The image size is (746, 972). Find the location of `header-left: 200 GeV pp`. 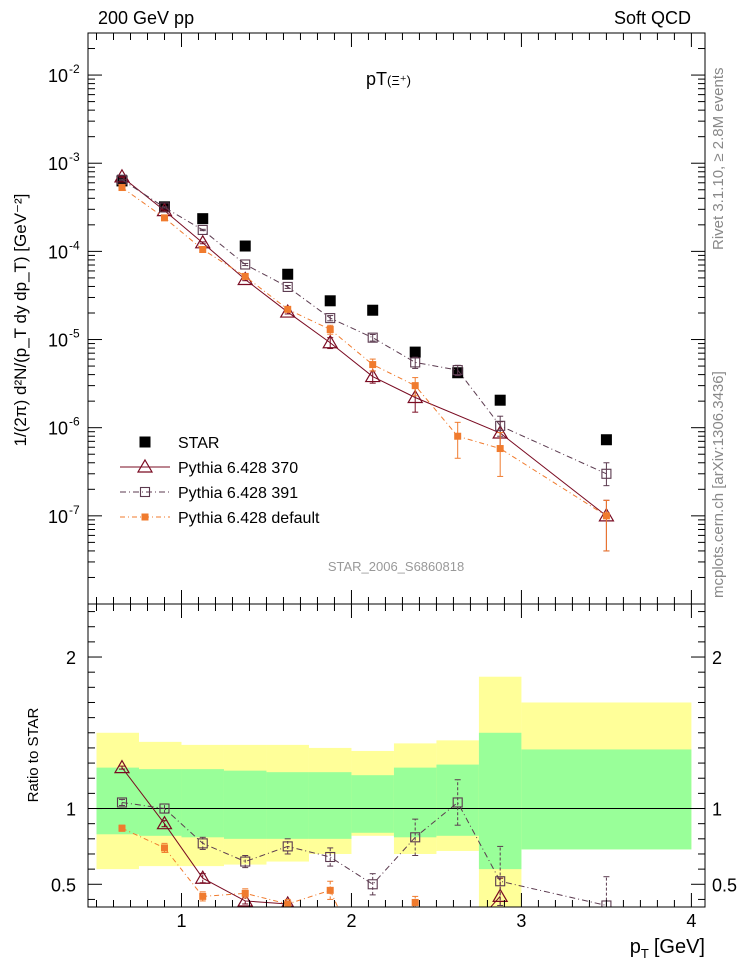

header-left: 200 GeV pp is located at coordinates (146, 18).